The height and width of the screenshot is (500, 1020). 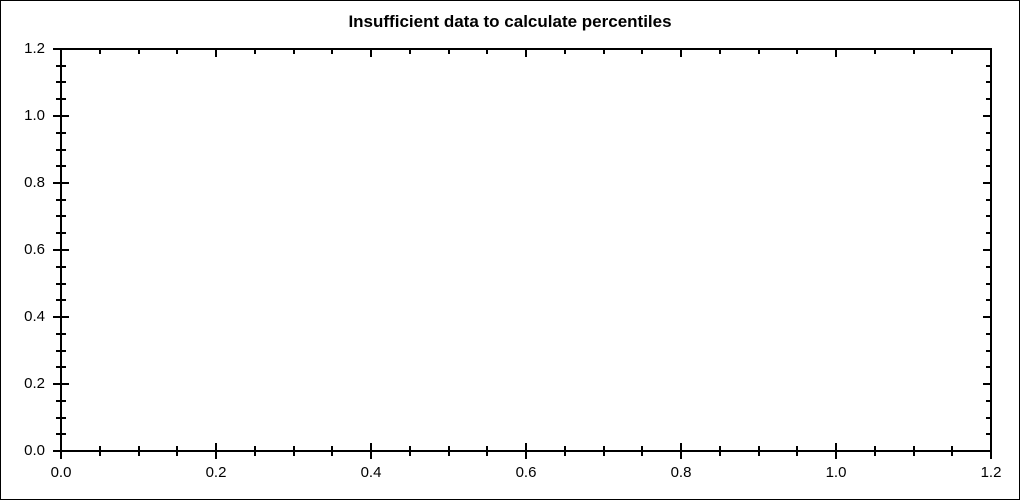 What do you see at coordinates (34, 115) in the screenshot?
I see `y-tick-label: 1.0` at bounding box center [34, 115].